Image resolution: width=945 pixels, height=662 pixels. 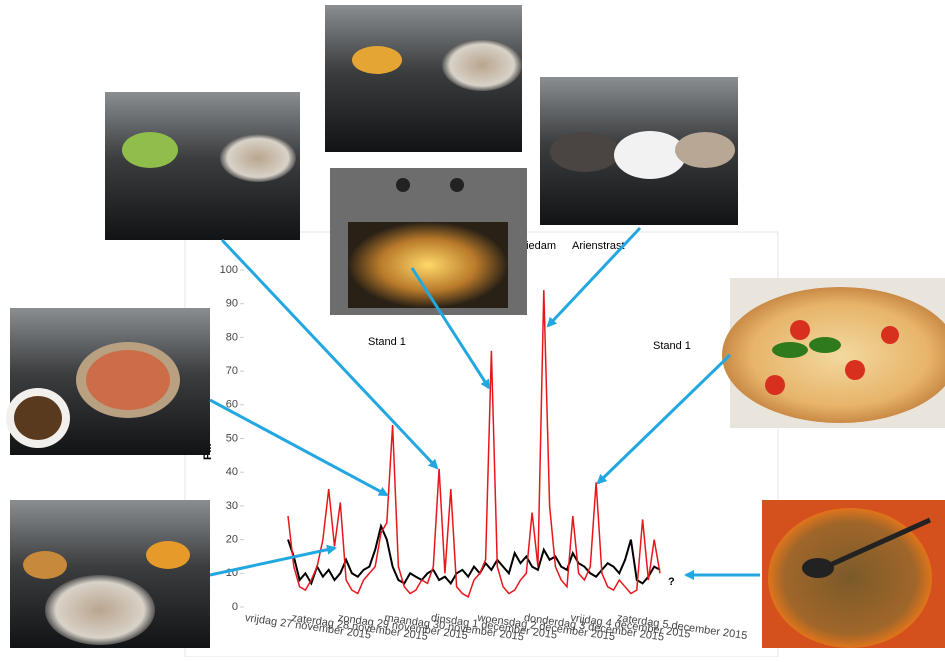 What do you see at coordinates (232, 472) in the screenshot?
I see `y-tick-label: 40` at bounding box center [232, 472].